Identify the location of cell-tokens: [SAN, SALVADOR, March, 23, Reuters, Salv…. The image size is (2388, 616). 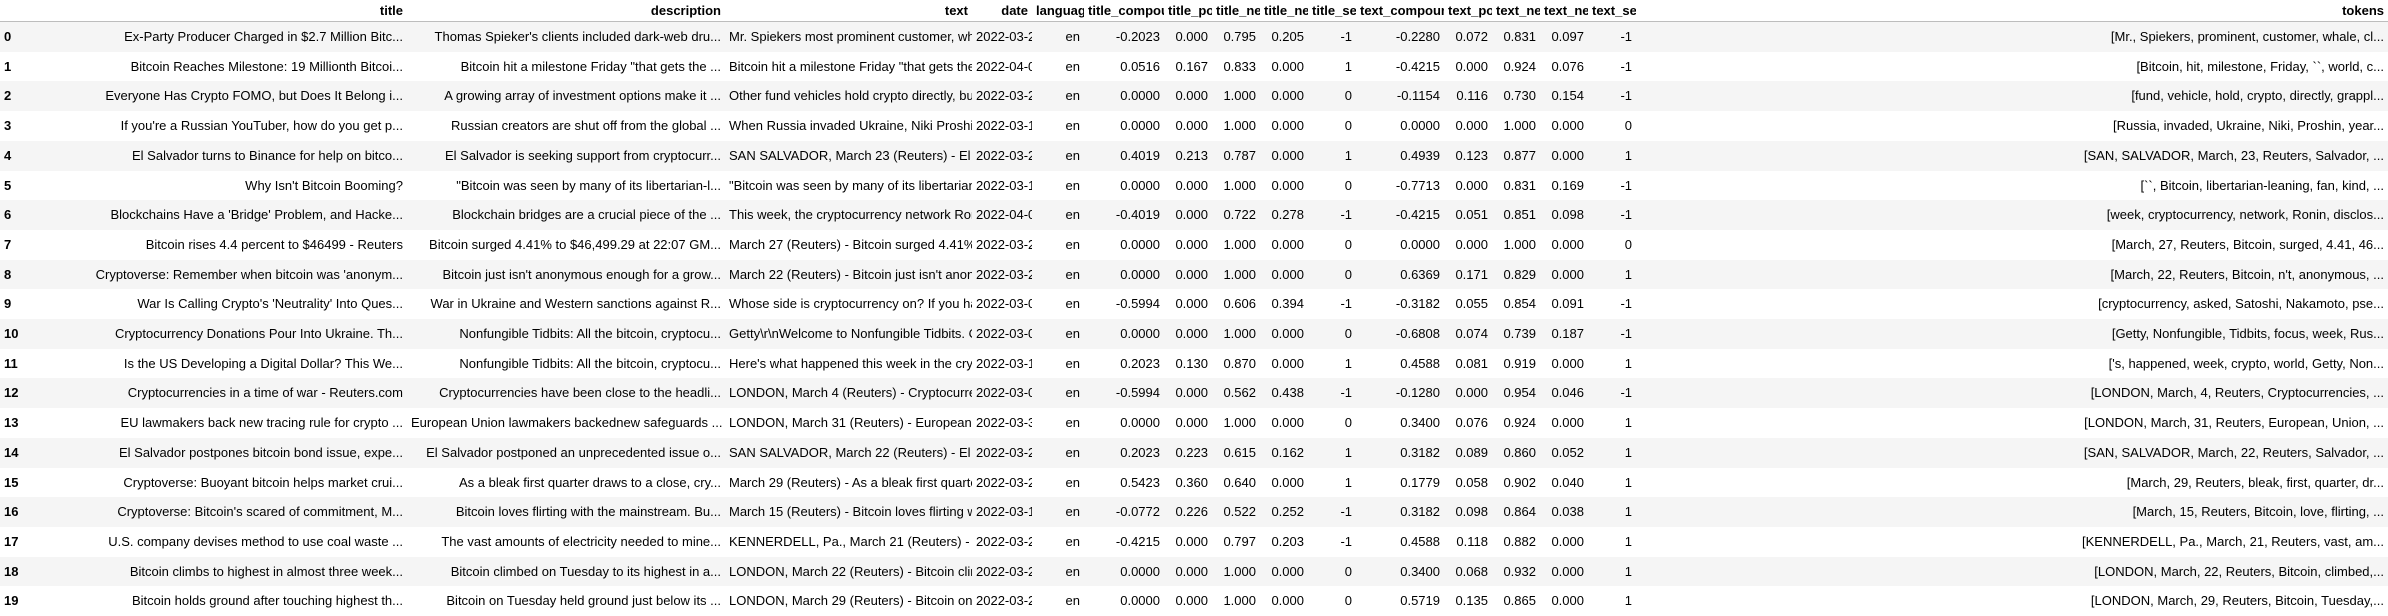
(2233, 155).